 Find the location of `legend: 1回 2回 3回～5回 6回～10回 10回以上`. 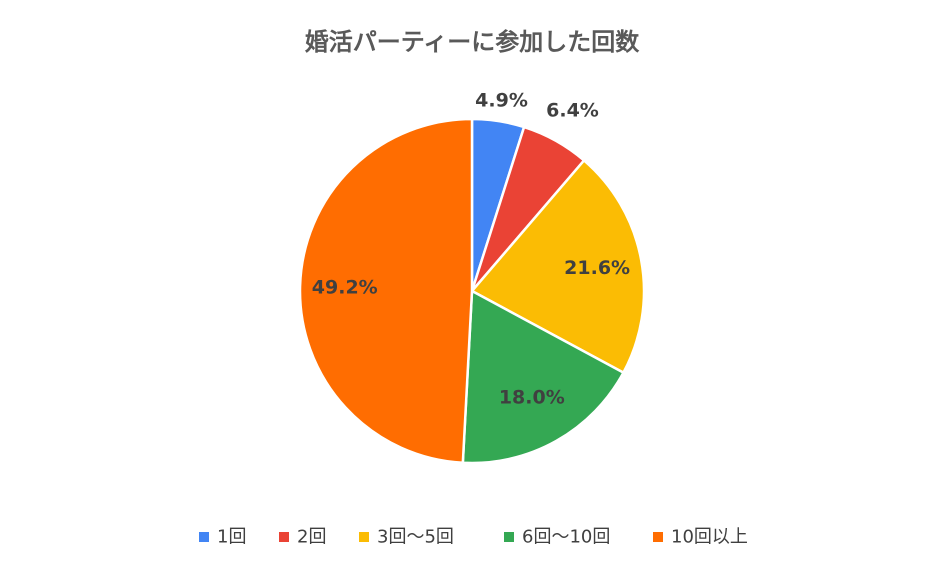

legend: 1回 2回 3回～5回 6回～10回 10回以上 is located at coordinates (473, 537).